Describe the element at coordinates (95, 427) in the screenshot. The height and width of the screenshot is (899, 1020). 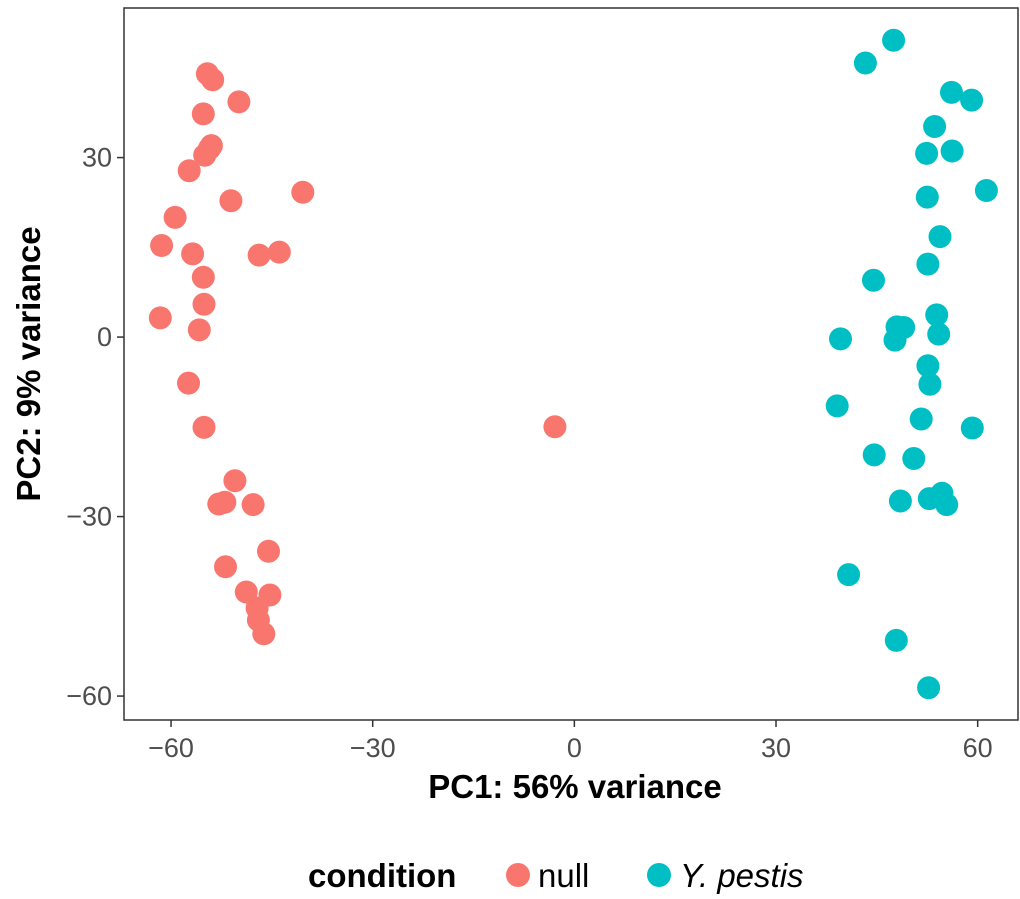
I see `y-axis: −60 −30 0 30` at that location.